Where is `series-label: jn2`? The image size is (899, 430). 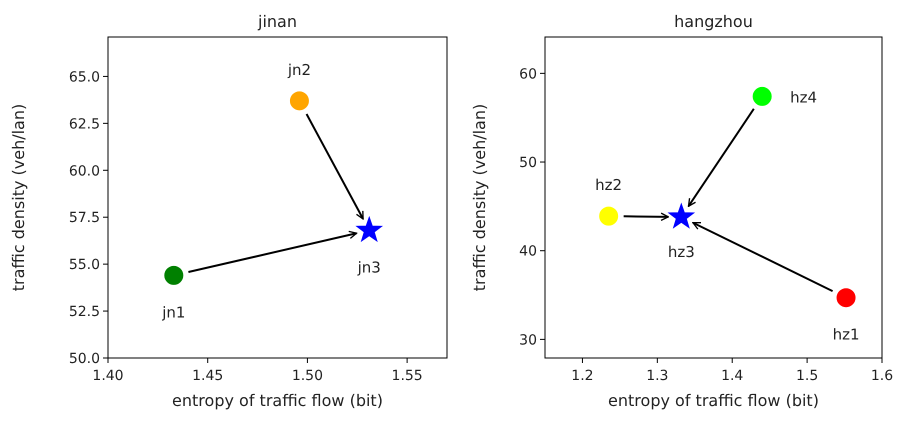 series-label: jn2 is located at coordinates (299, 69).